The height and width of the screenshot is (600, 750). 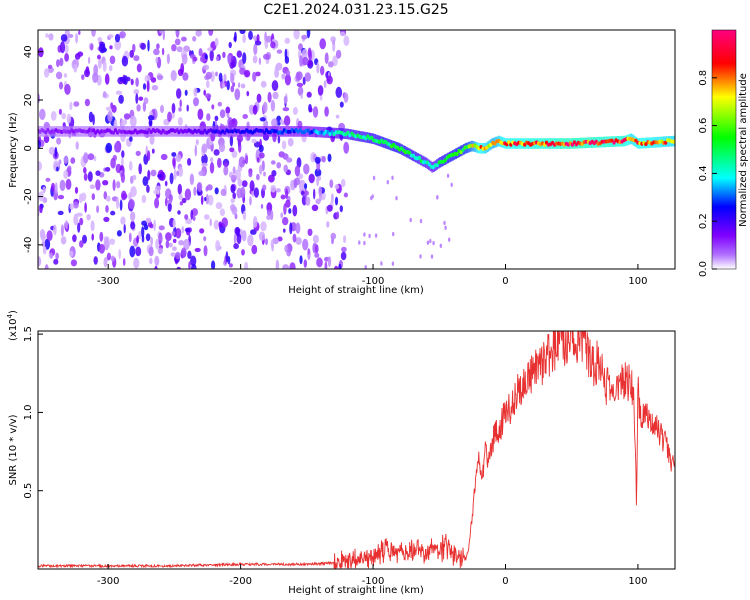 I want to click on colorbar-tick-label: 0.0, so click(x=703, y=269).